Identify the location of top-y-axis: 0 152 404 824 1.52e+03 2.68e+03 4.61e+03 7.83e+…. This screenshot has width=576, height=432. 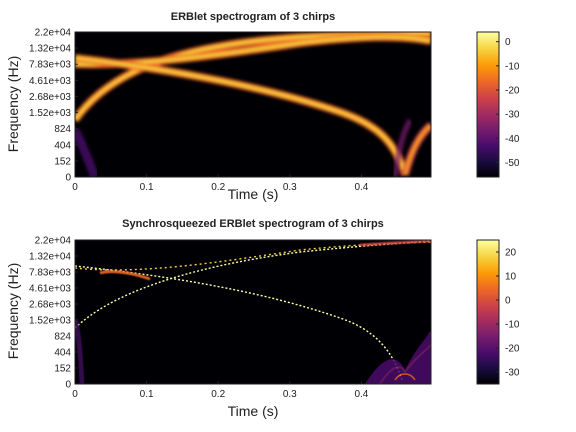
(53, 106).